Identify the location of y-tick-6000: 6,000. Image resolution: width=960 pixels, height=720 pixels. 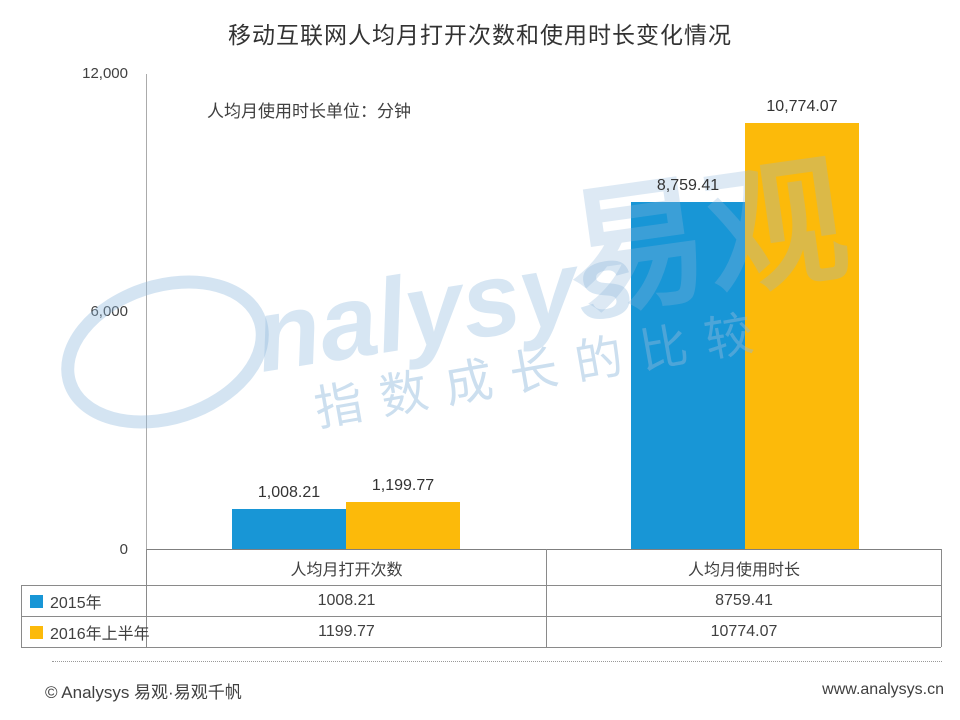
(109, 311).